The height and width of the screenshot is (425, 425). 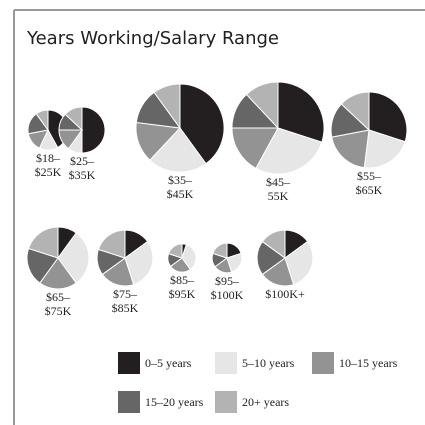 What do you see at coordinates (152, 38) in the screenshot?
I see `chart-title: Years Working/Salary Range` at bounding box center [152, 38].